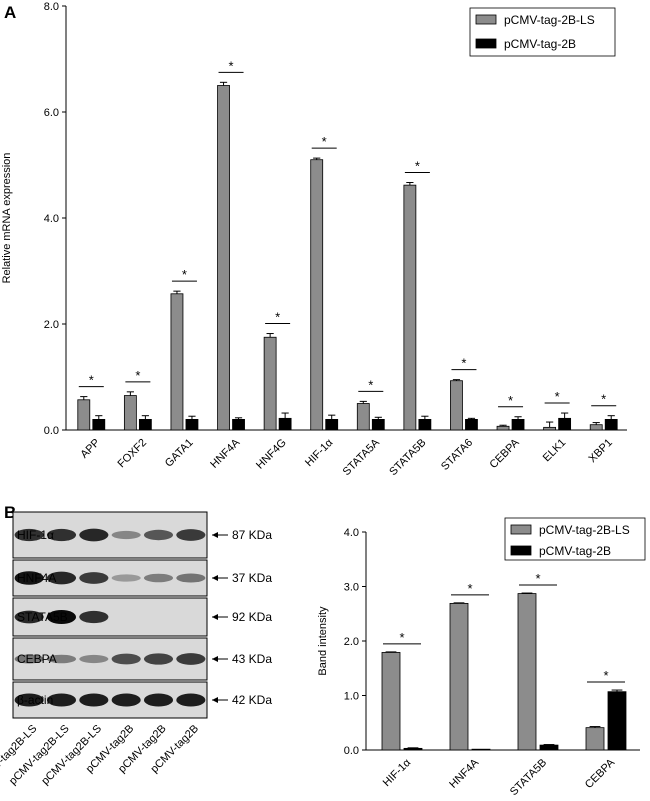 This screenshot has width=650, height=801. What do you see at coordinates (133, 454) in the screenshot?
I see `chart-a-x-tick-label: FOXF2` at bounding box center [133, 454].